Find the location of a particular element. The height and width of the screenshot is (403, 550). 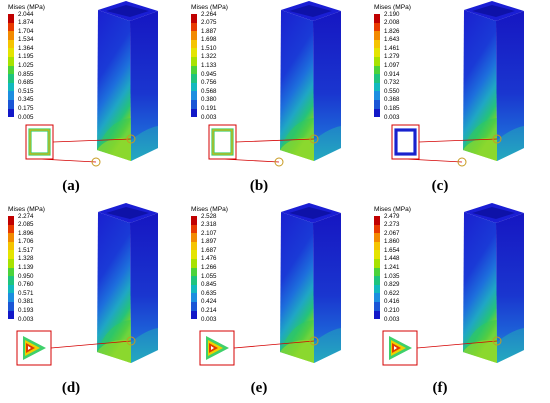

legend-tick-label: 1.706 is located at coordinates (26, 242).